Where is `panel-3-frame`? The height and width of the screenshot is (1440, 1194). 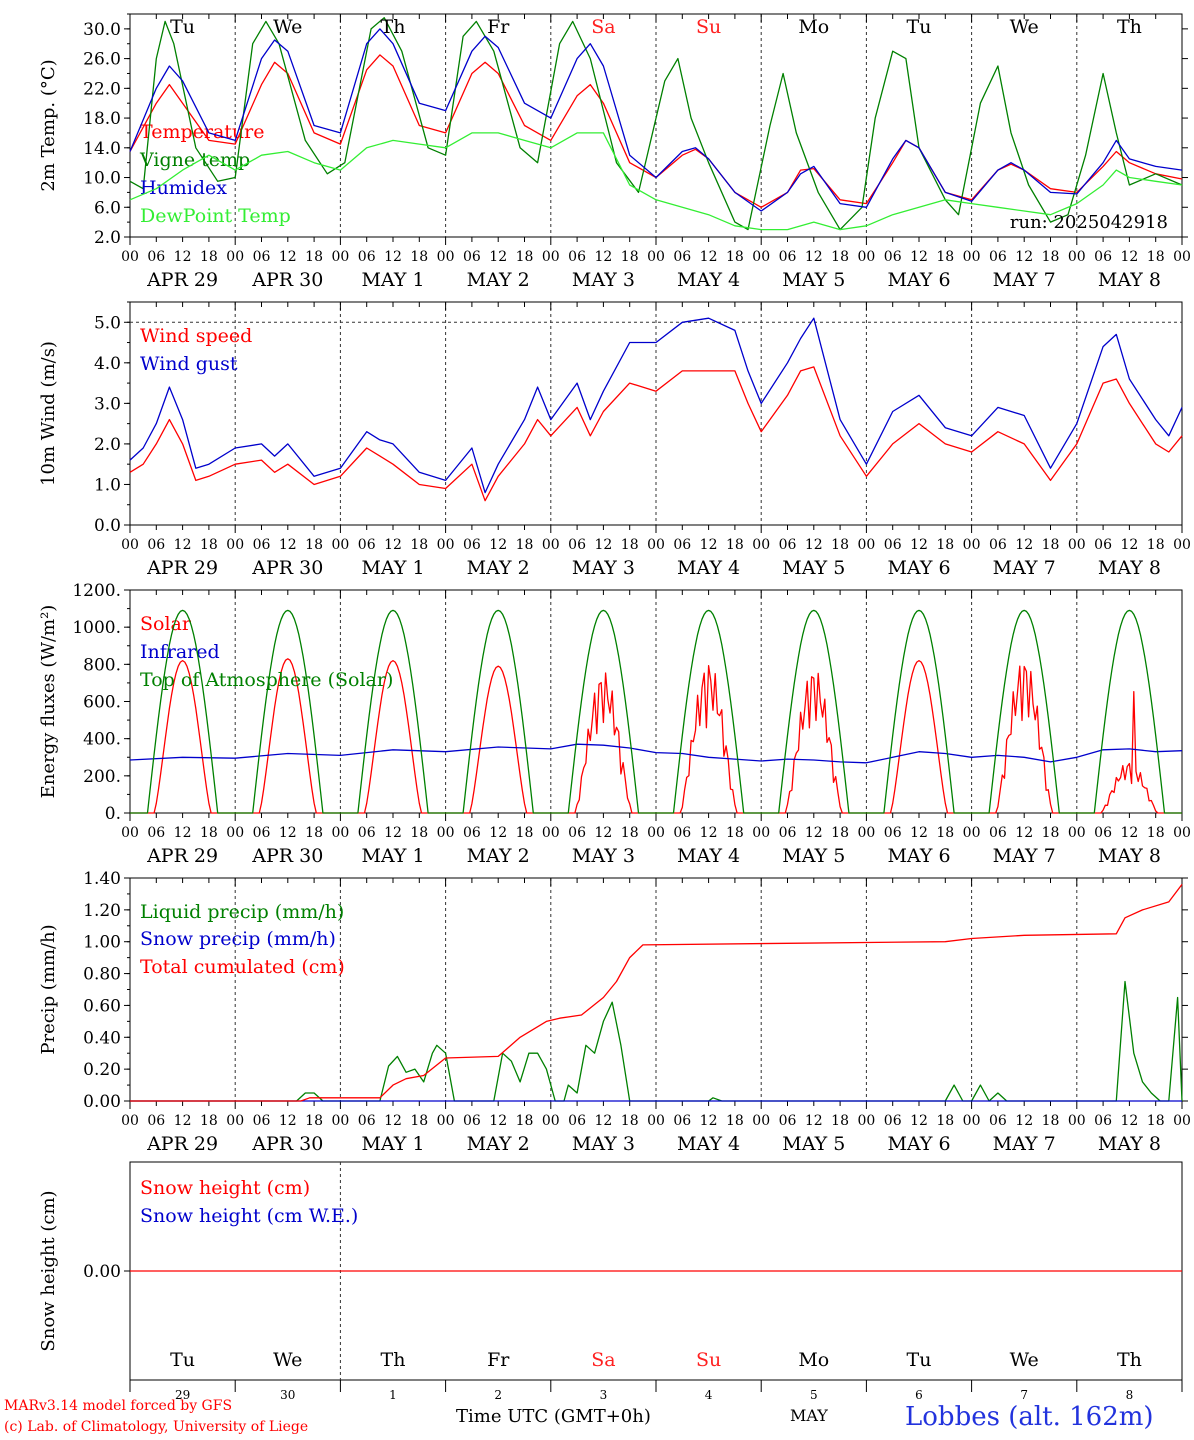 panel-3-frame is located at coordinates (656, 701).